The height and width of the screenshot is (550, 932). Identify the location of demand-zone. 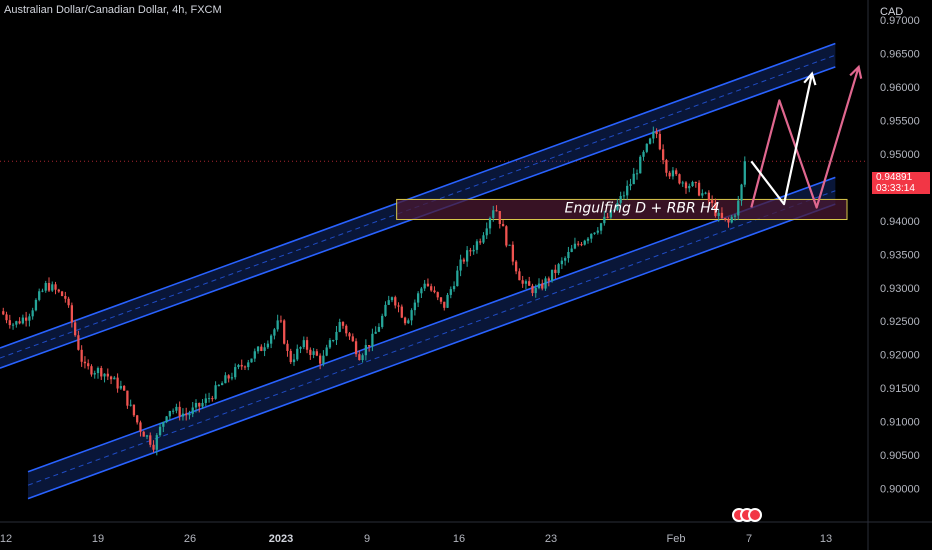
(622, 209).